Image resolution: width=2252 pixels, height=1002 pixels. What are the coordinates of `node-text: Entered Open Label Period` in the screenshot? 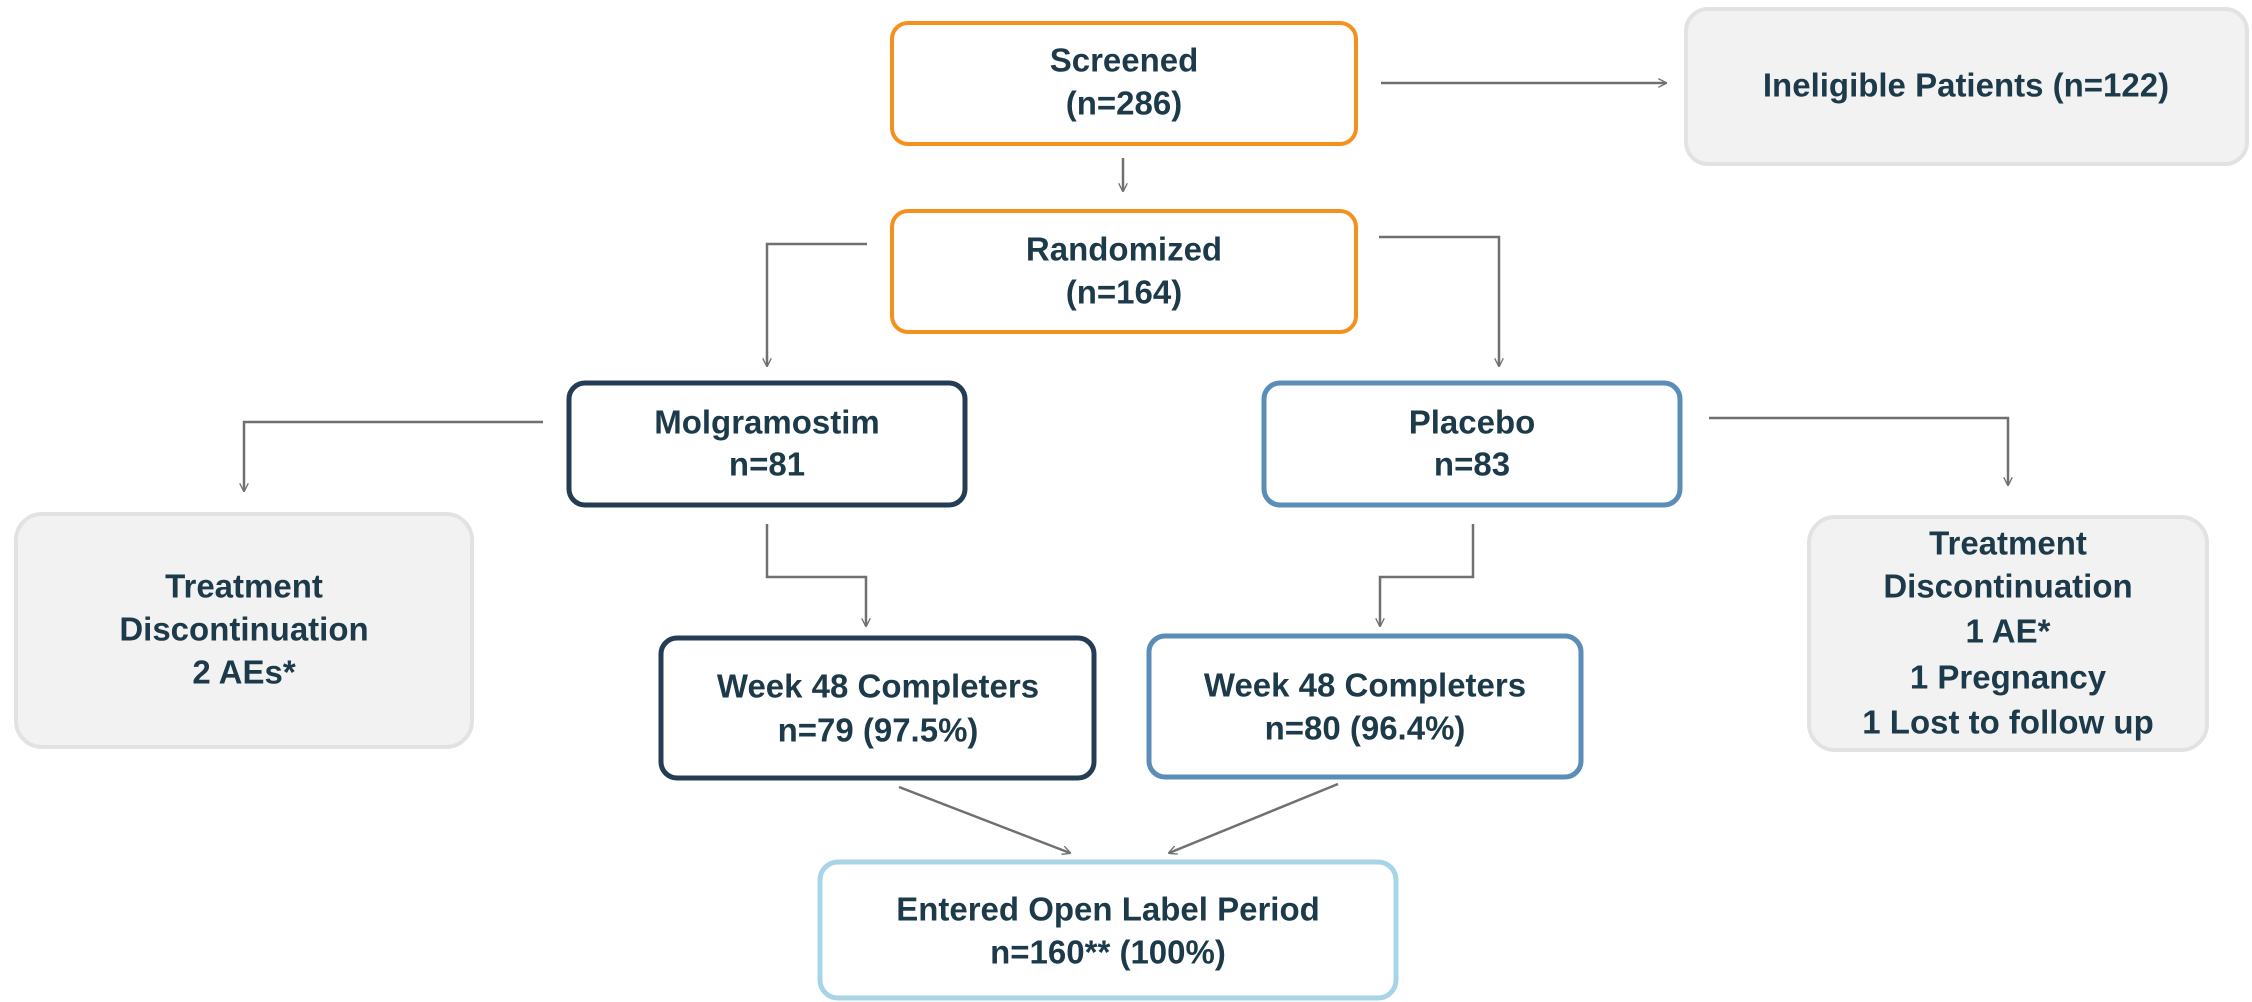 It's located at (1108, 909).